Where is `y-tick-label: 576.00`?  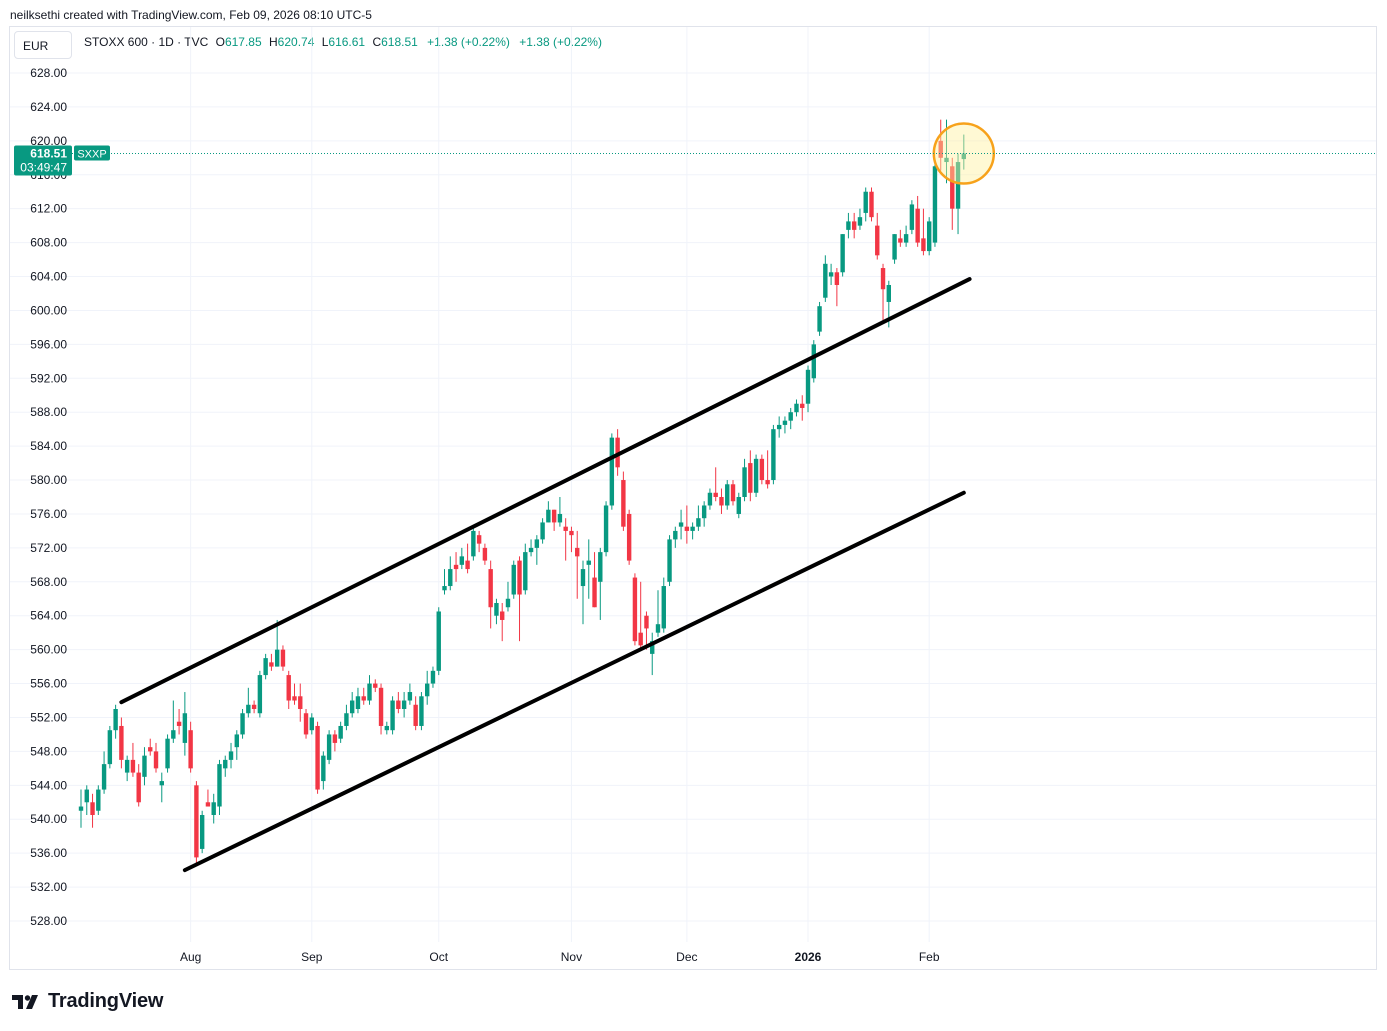
y-tick-label: 576.00 is located at coordinates (48, 514).